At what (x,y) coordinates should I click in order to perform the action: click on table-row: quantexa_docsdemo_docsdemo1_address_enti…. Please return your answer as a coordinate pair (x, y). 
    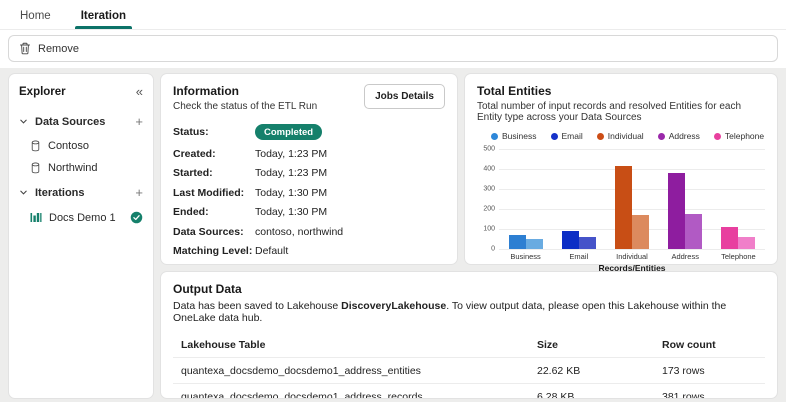
    Looking at the image, I should click on (469, 371).